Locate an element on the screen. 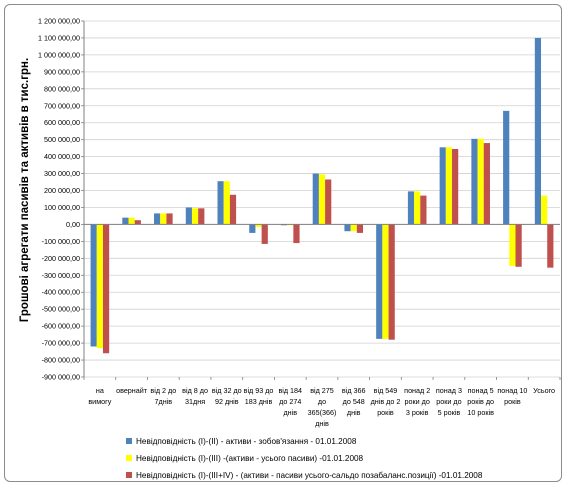 The image size is (568, 488). x-category-label: 7днів is located at coordinates (164, 401).